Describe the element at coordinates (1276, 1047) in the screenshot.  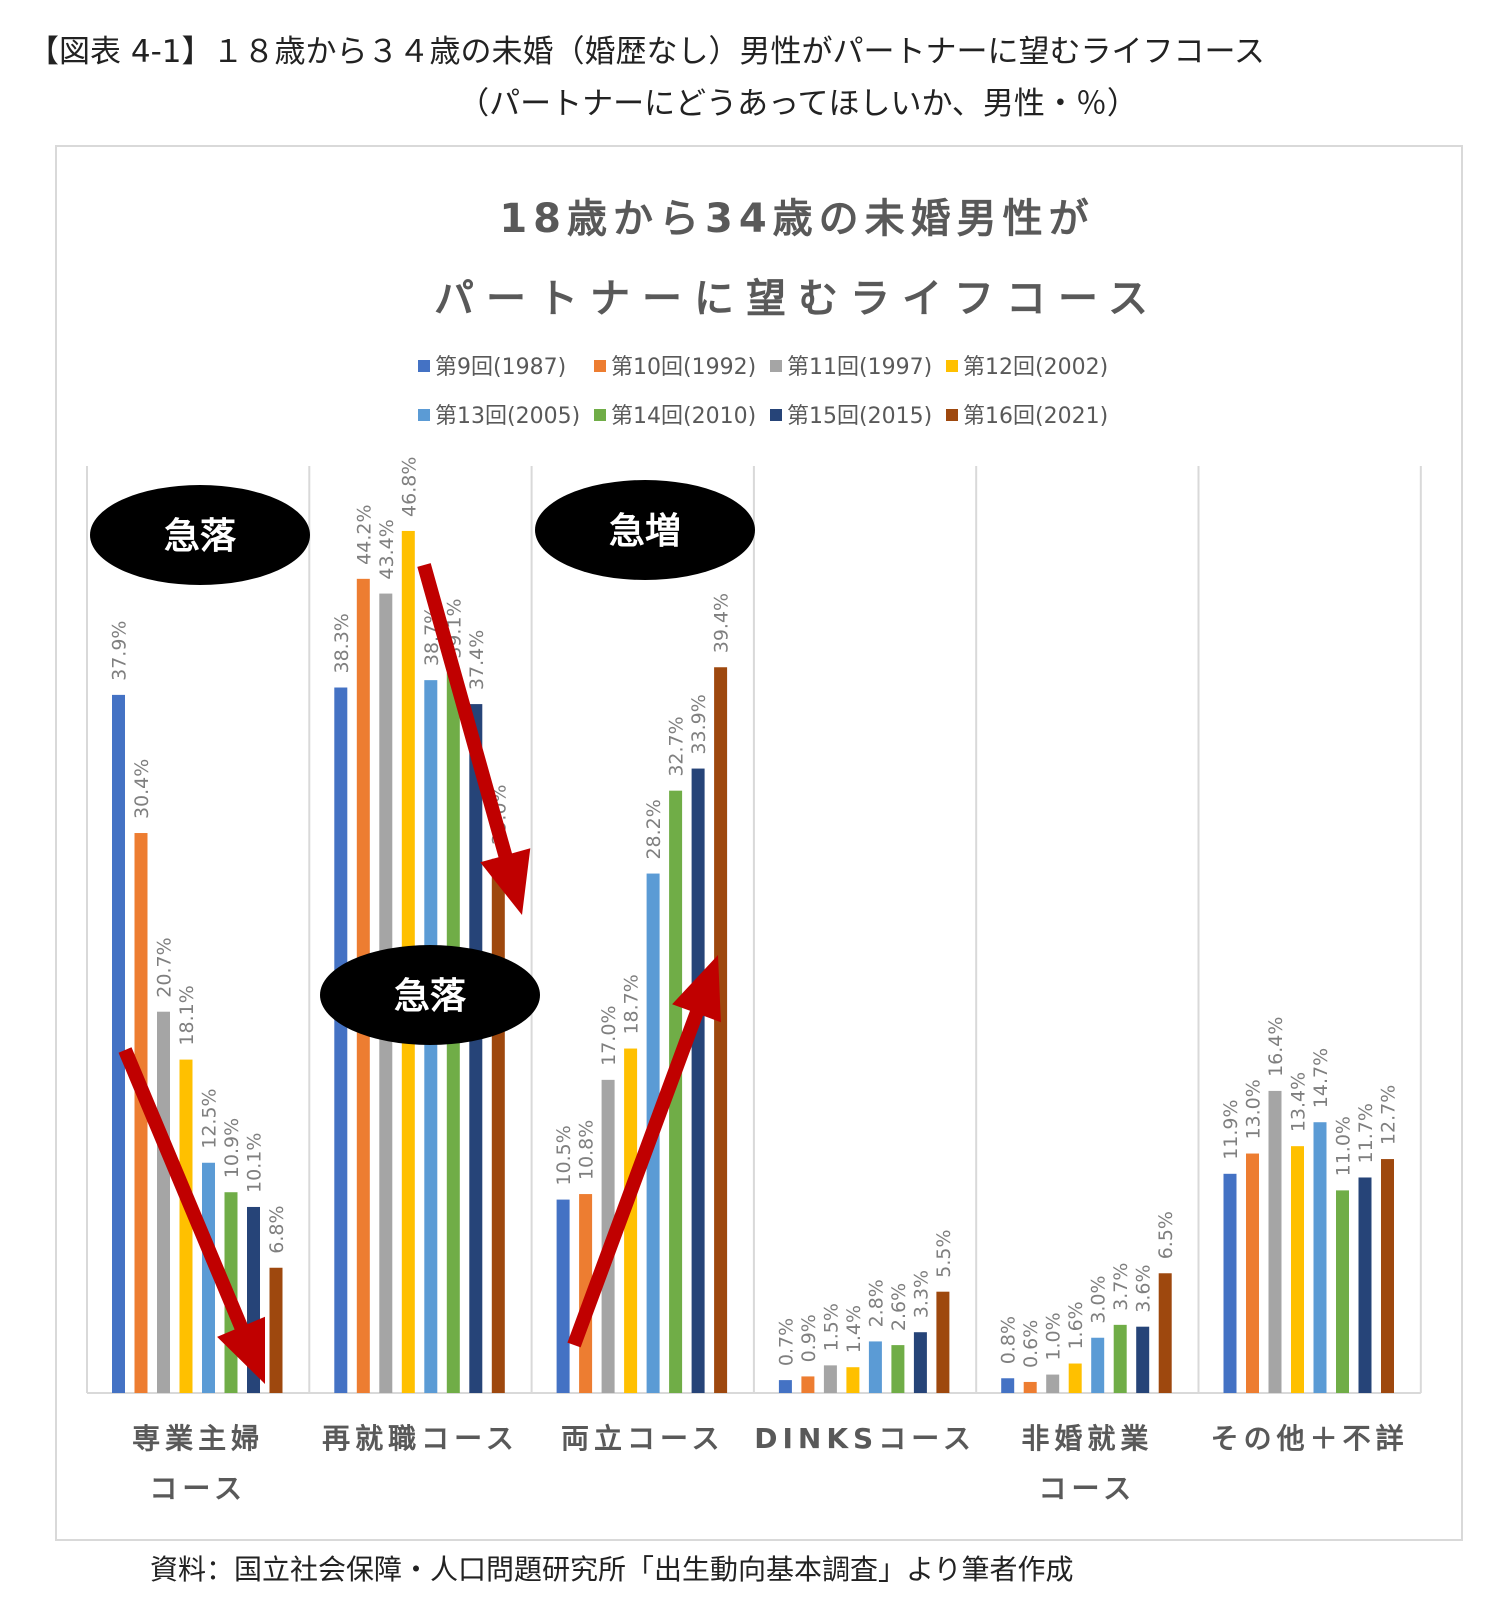
I see `data-label: 16.4%` at that location.